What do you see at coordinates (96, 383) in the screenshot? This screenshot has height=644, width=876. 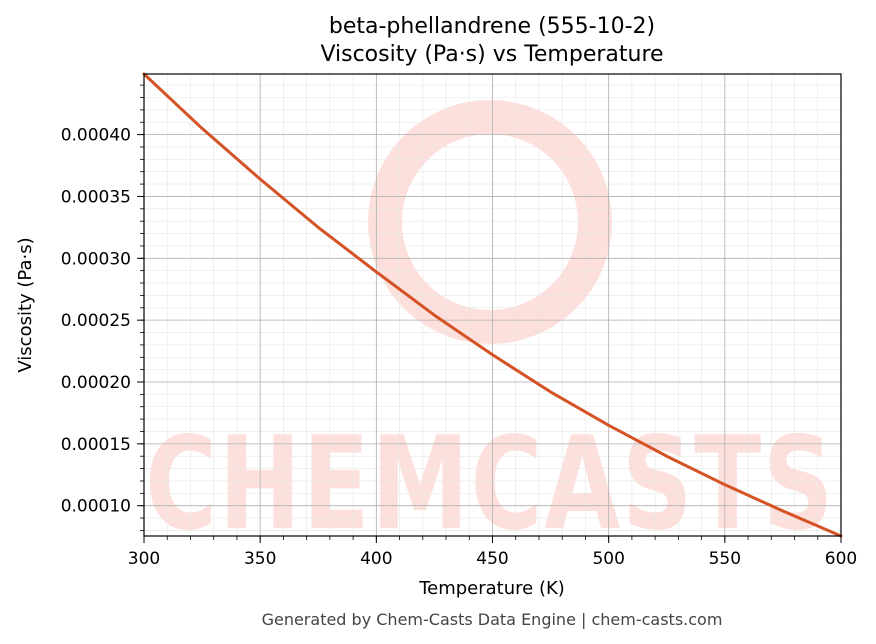 I see `y-tick-label: 0.00020` at bounding box center [96, 383].